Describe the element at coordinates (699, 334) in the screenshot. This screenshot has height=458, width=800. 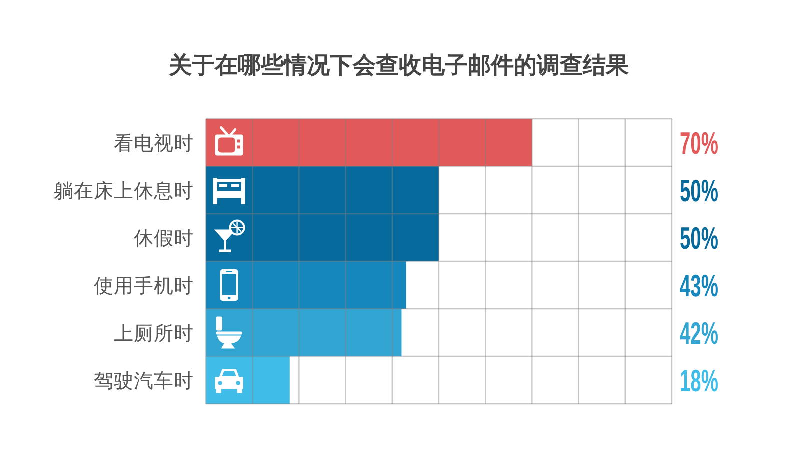
I see `data-label: 42%` at that location.